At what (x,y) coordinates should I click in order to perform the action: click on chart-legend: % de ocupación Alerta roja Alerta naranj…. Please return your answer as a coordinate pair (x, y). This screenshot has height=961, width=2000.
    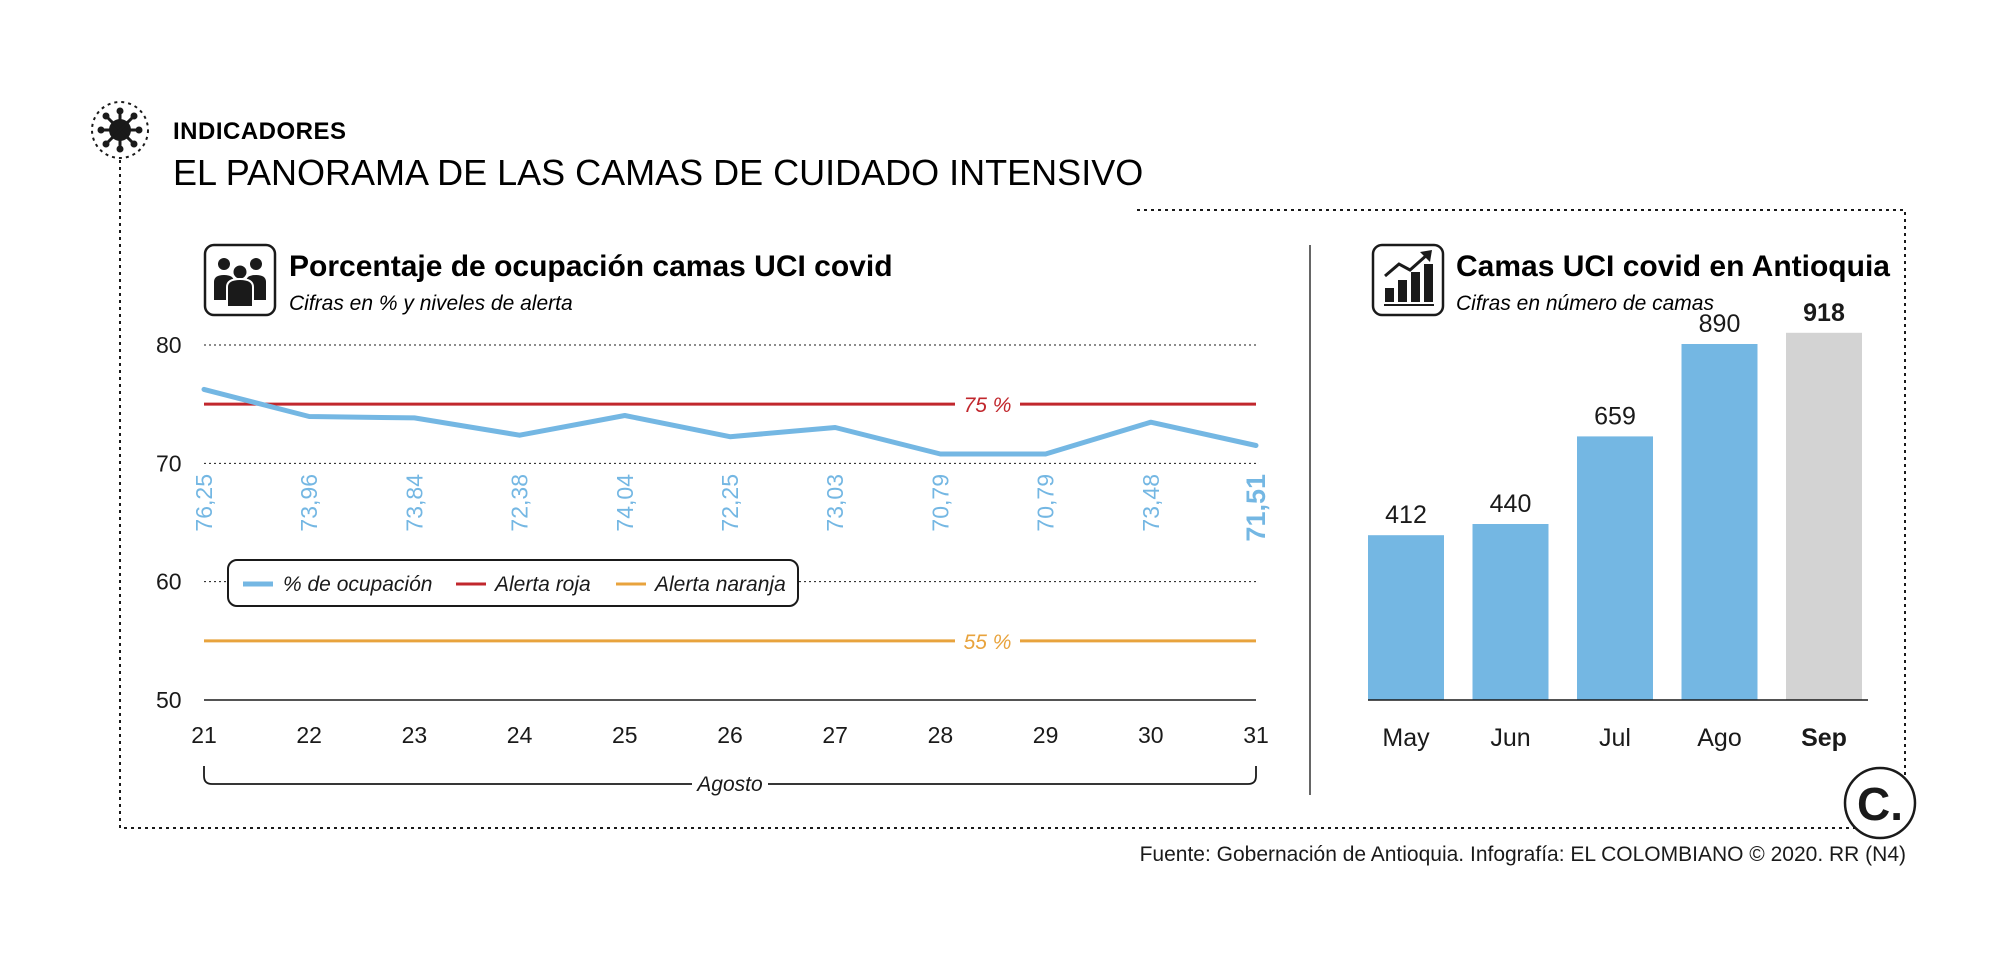
    Looking at the image, I should click on (513, 583).